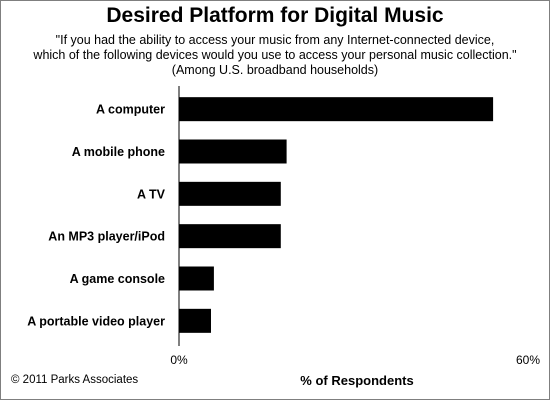 The width and height of the screenshot is (550, 400). I want to click on x-tick-label-0: 0%, so click(179, 360).